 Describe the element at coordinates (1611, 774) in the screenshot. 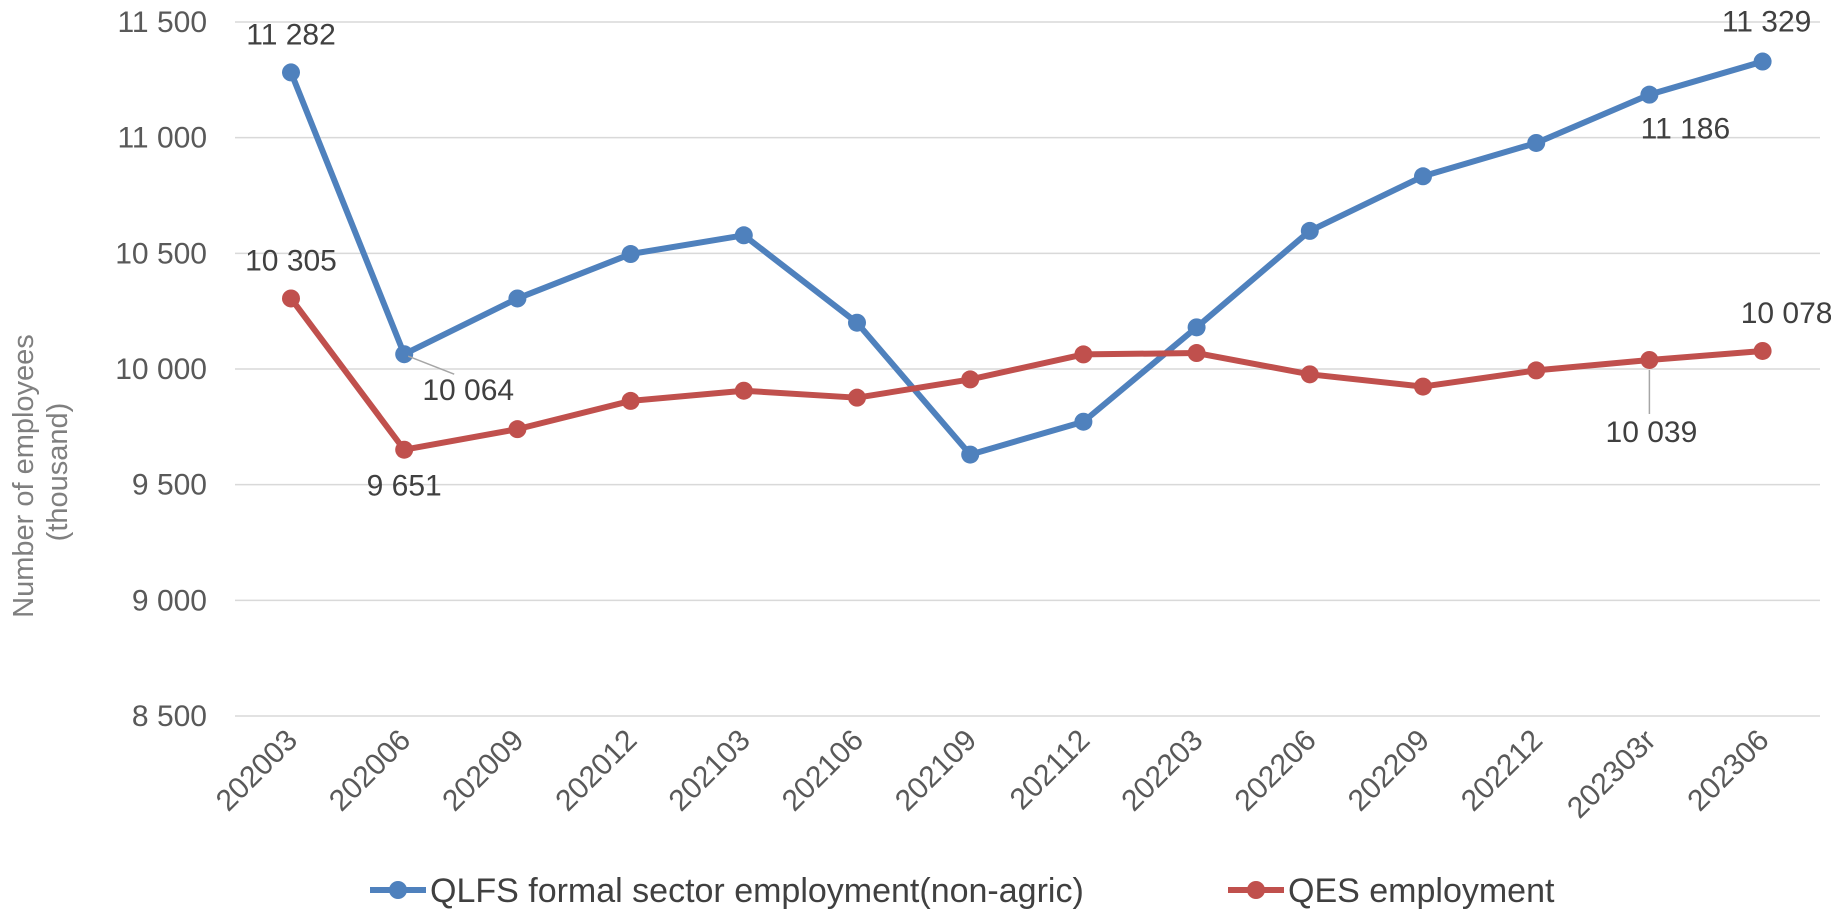

I see `x-tick-label: 202303r` at that location.